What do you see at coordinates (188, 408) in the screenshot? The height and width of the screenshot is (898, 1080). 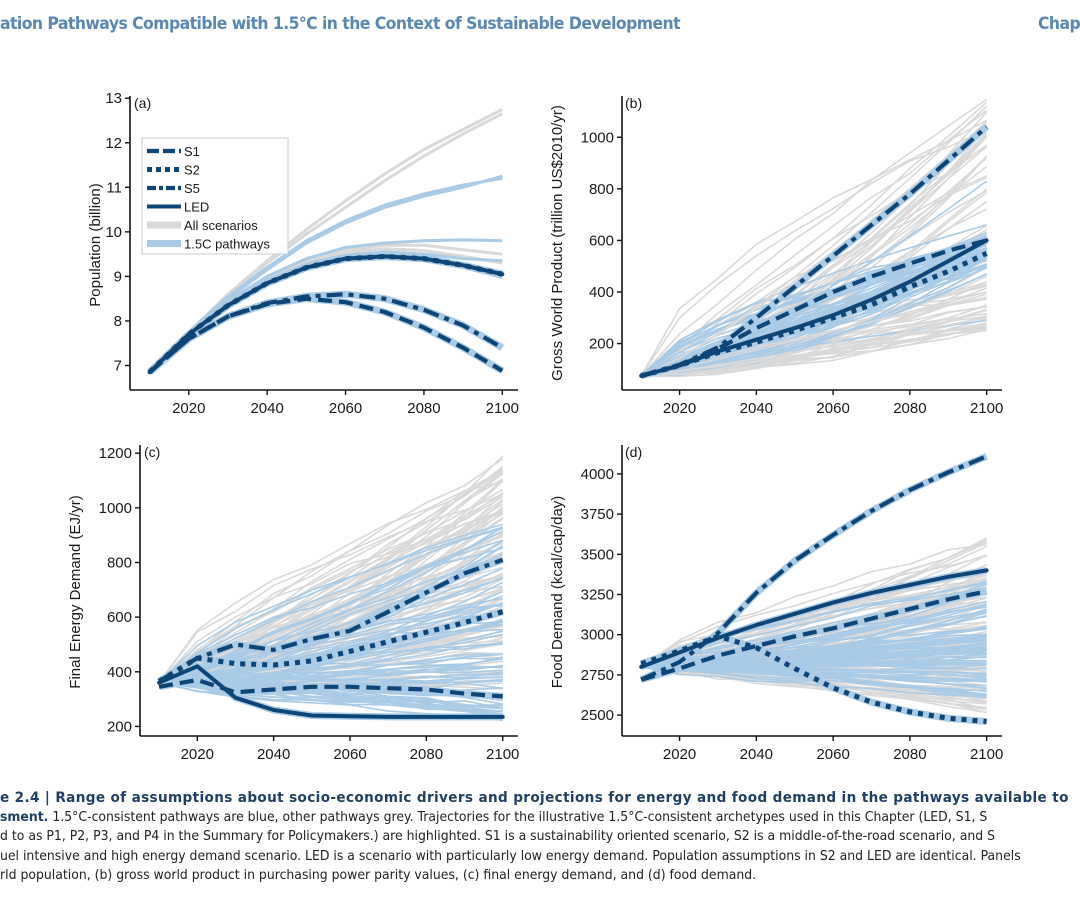 I see `x-tick-label: 2020` at bounding box center [188, 408].